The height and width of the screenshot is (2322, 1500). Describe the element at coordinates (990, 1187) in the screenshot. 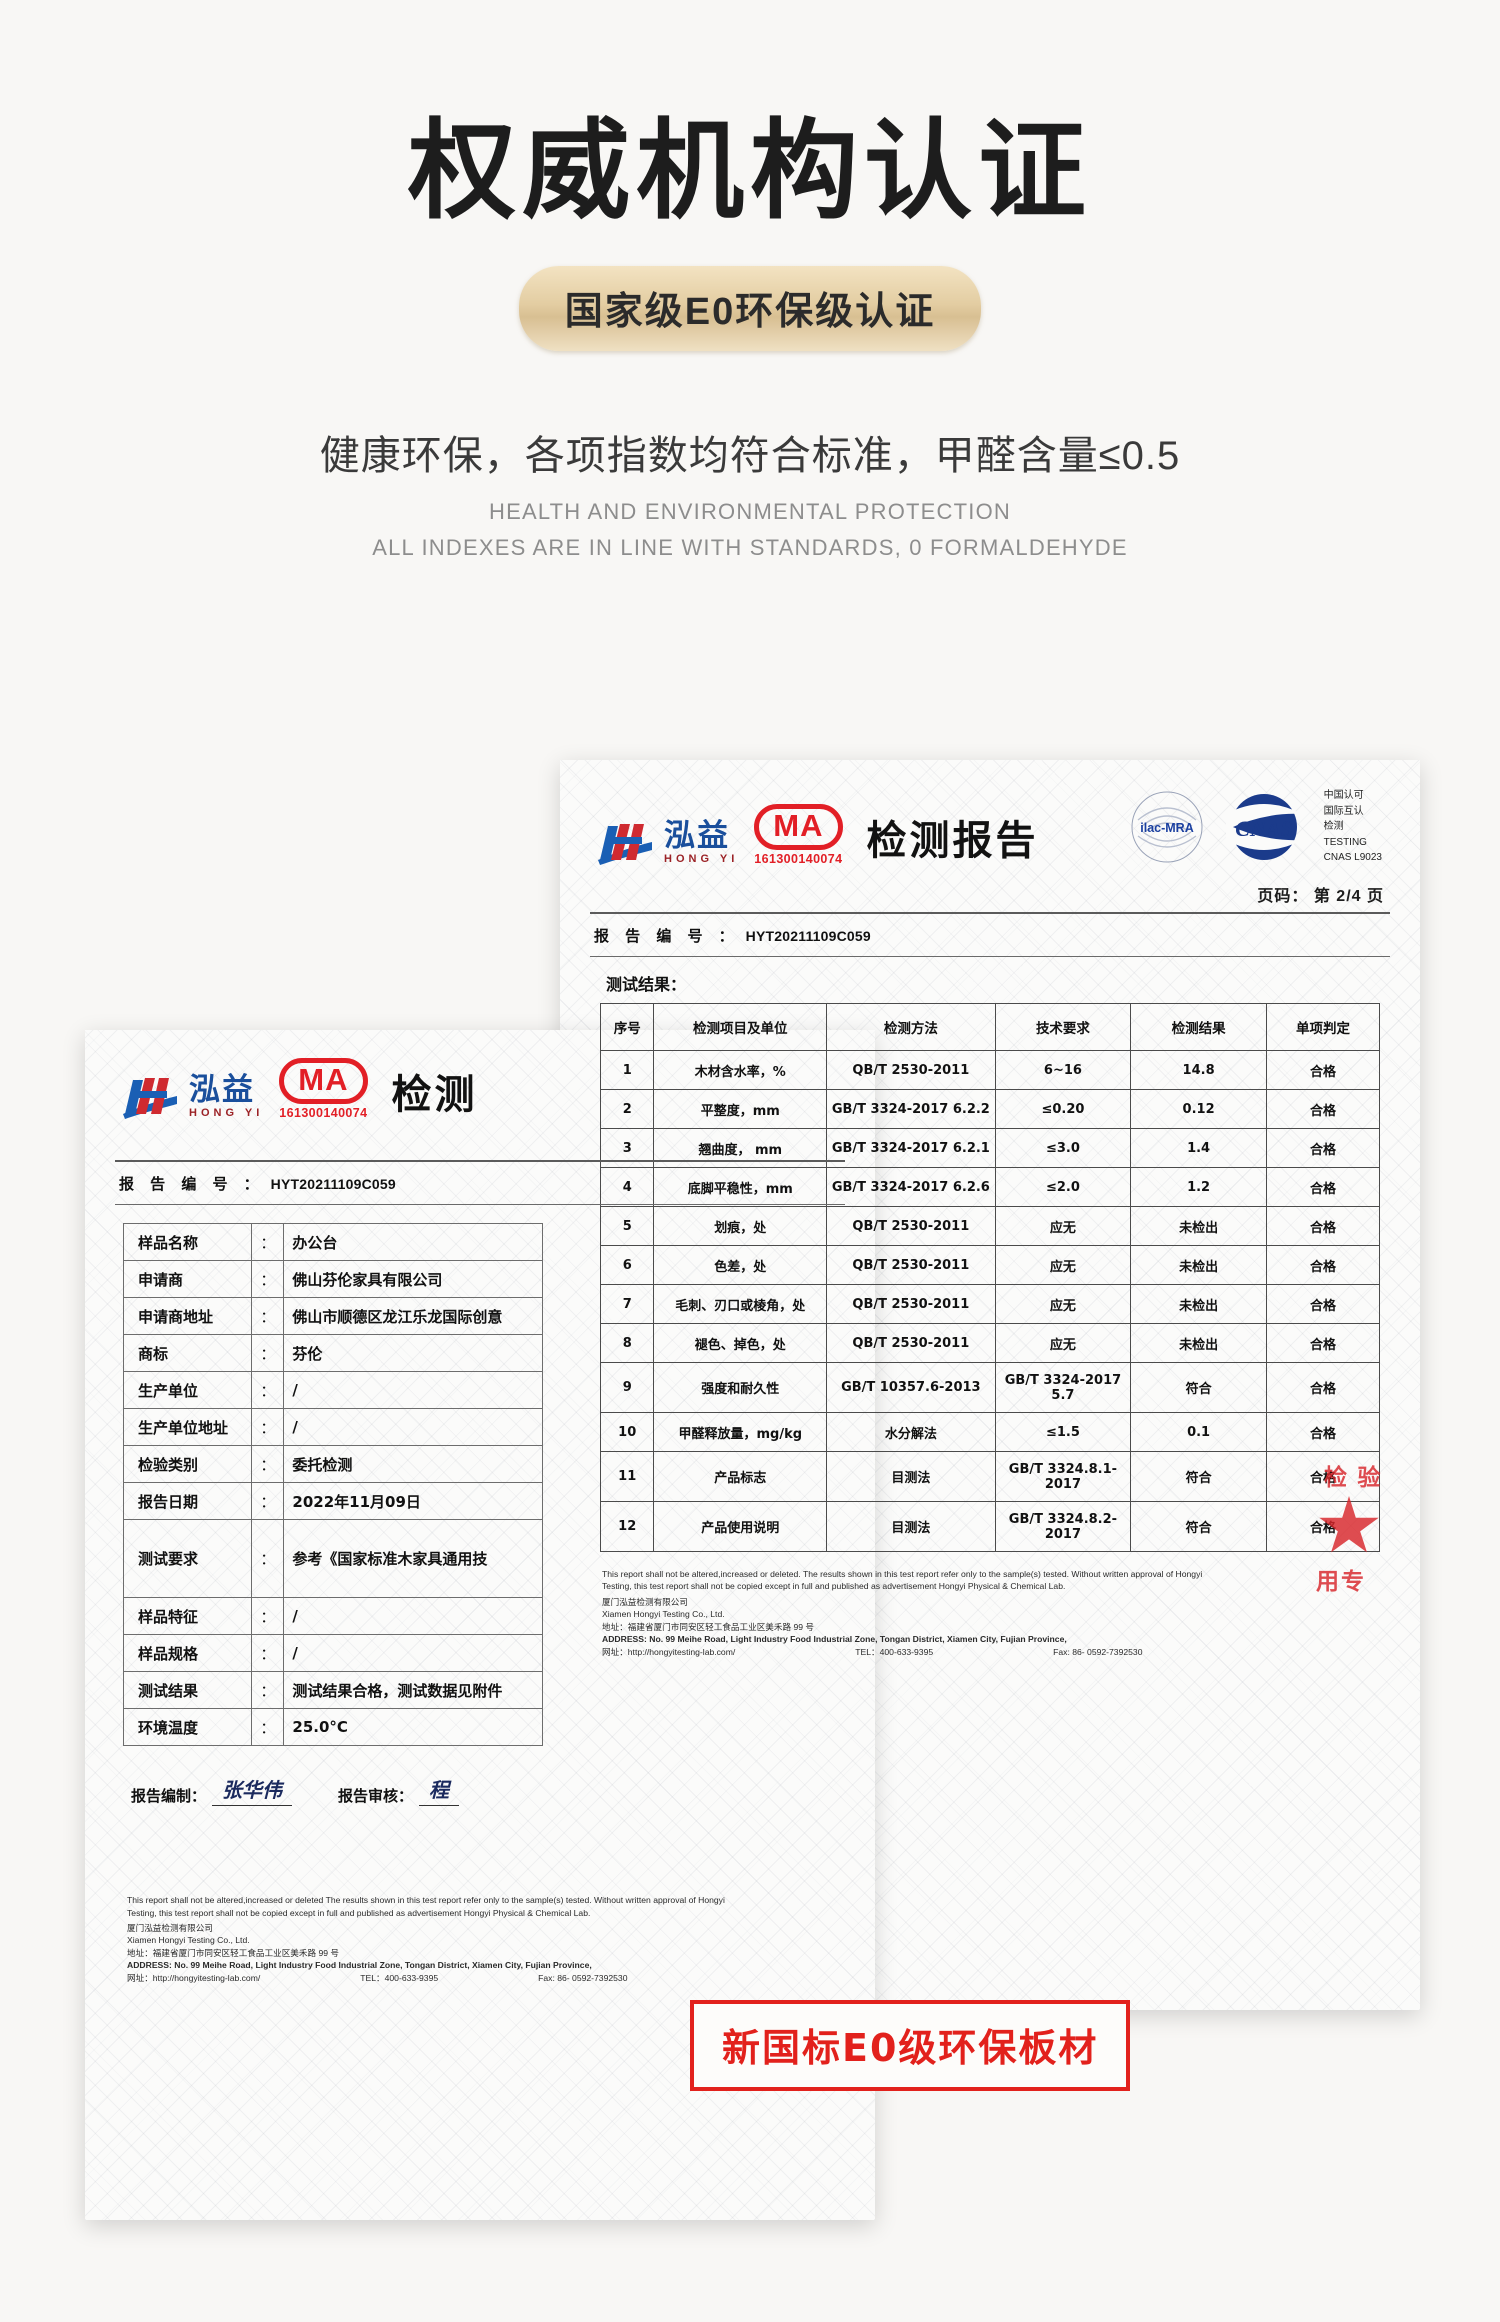

I see `table-row: 4 底脚平稳性，mm GB/T 3324-2017 6.2.6 ≤2.0 1.2 合格` at that location.